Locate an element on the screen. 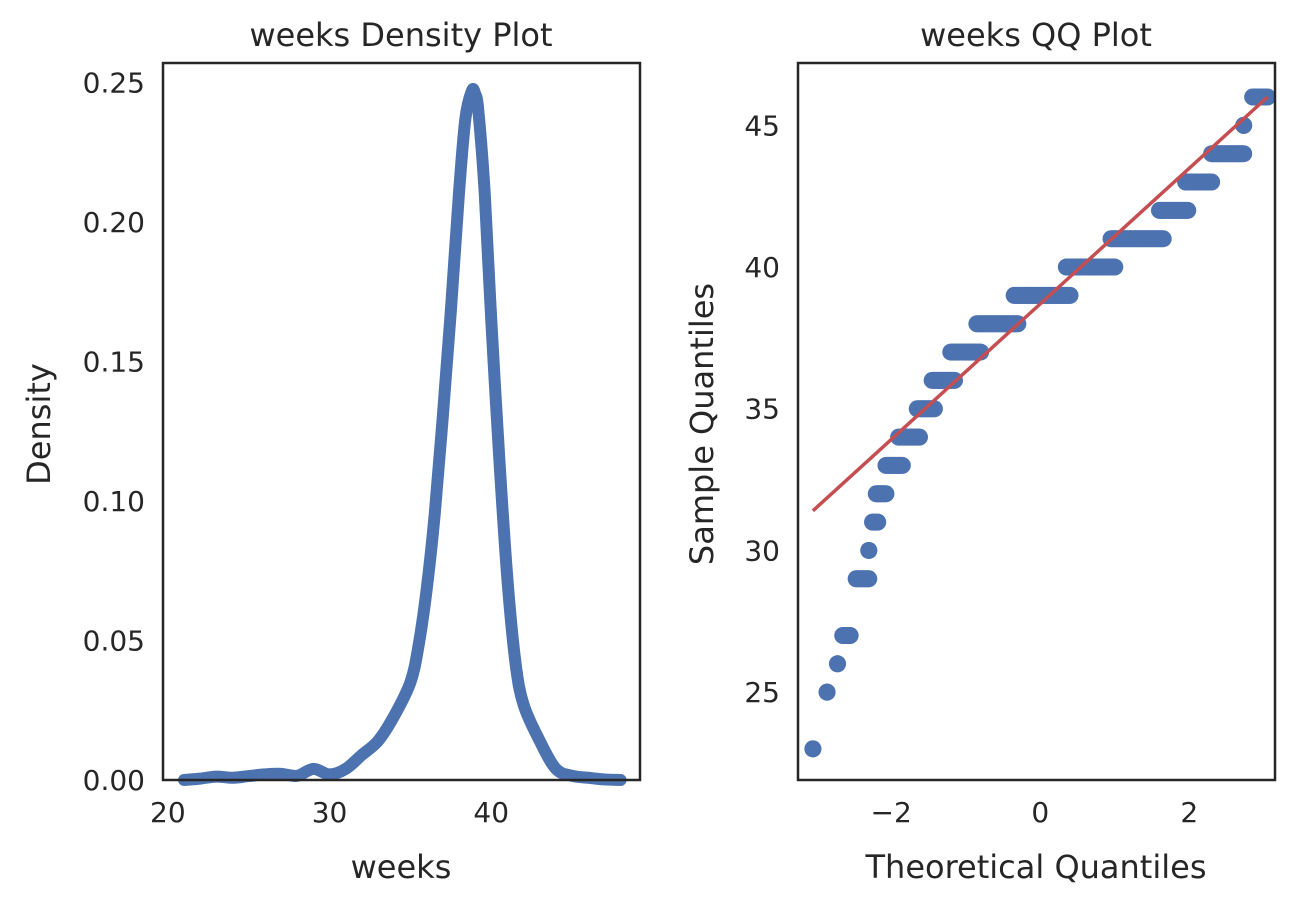 The image size is (1294, 906). density-y-axis-label: Density is located at coordinates (39, 424).